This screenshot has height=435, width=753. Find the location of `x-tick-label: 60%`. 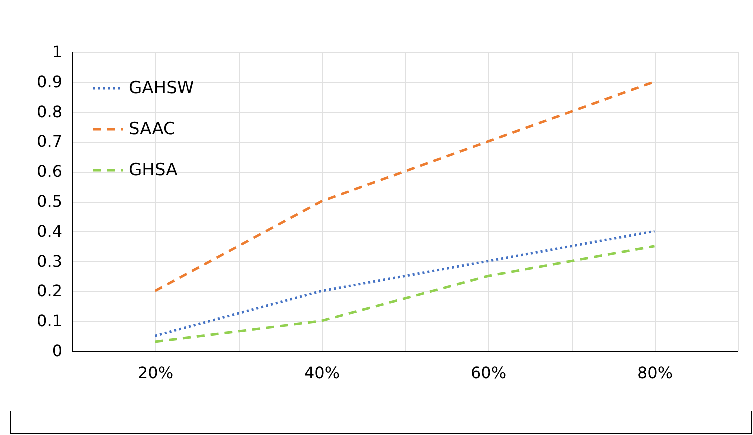

x-tick-label: 60% is located at coordinates (488, 373).